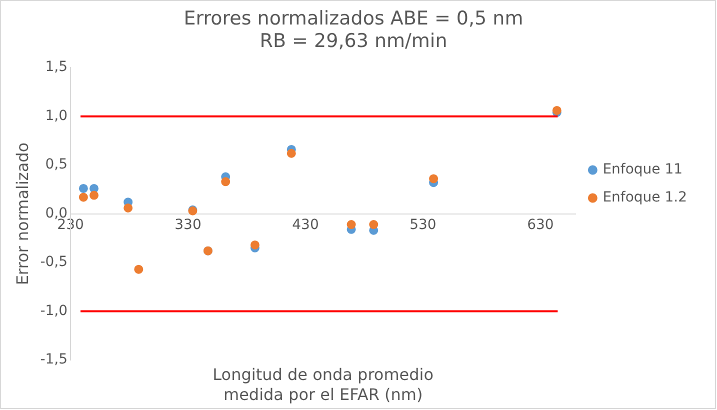 Image resolution: width=717 pixels, height=410 pixels. What do you see at coordinates (423, 224) in the screenshot?
I see `x-tick-label: 530` at bounding box center [423, 224].